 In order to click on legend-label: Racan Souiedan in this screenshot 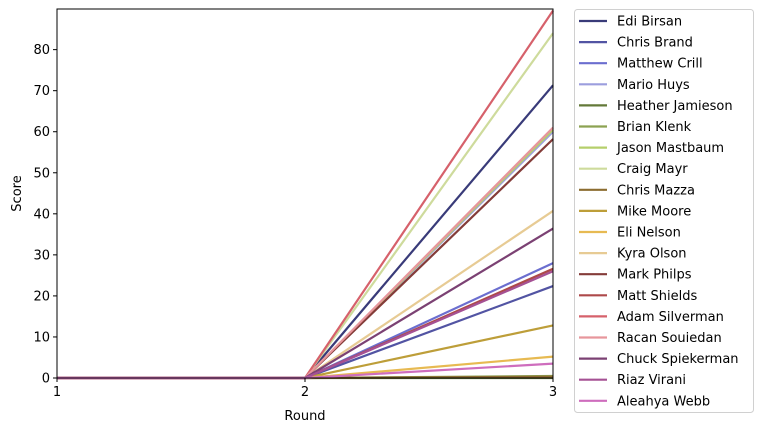, I will do `click(669, 338)`.